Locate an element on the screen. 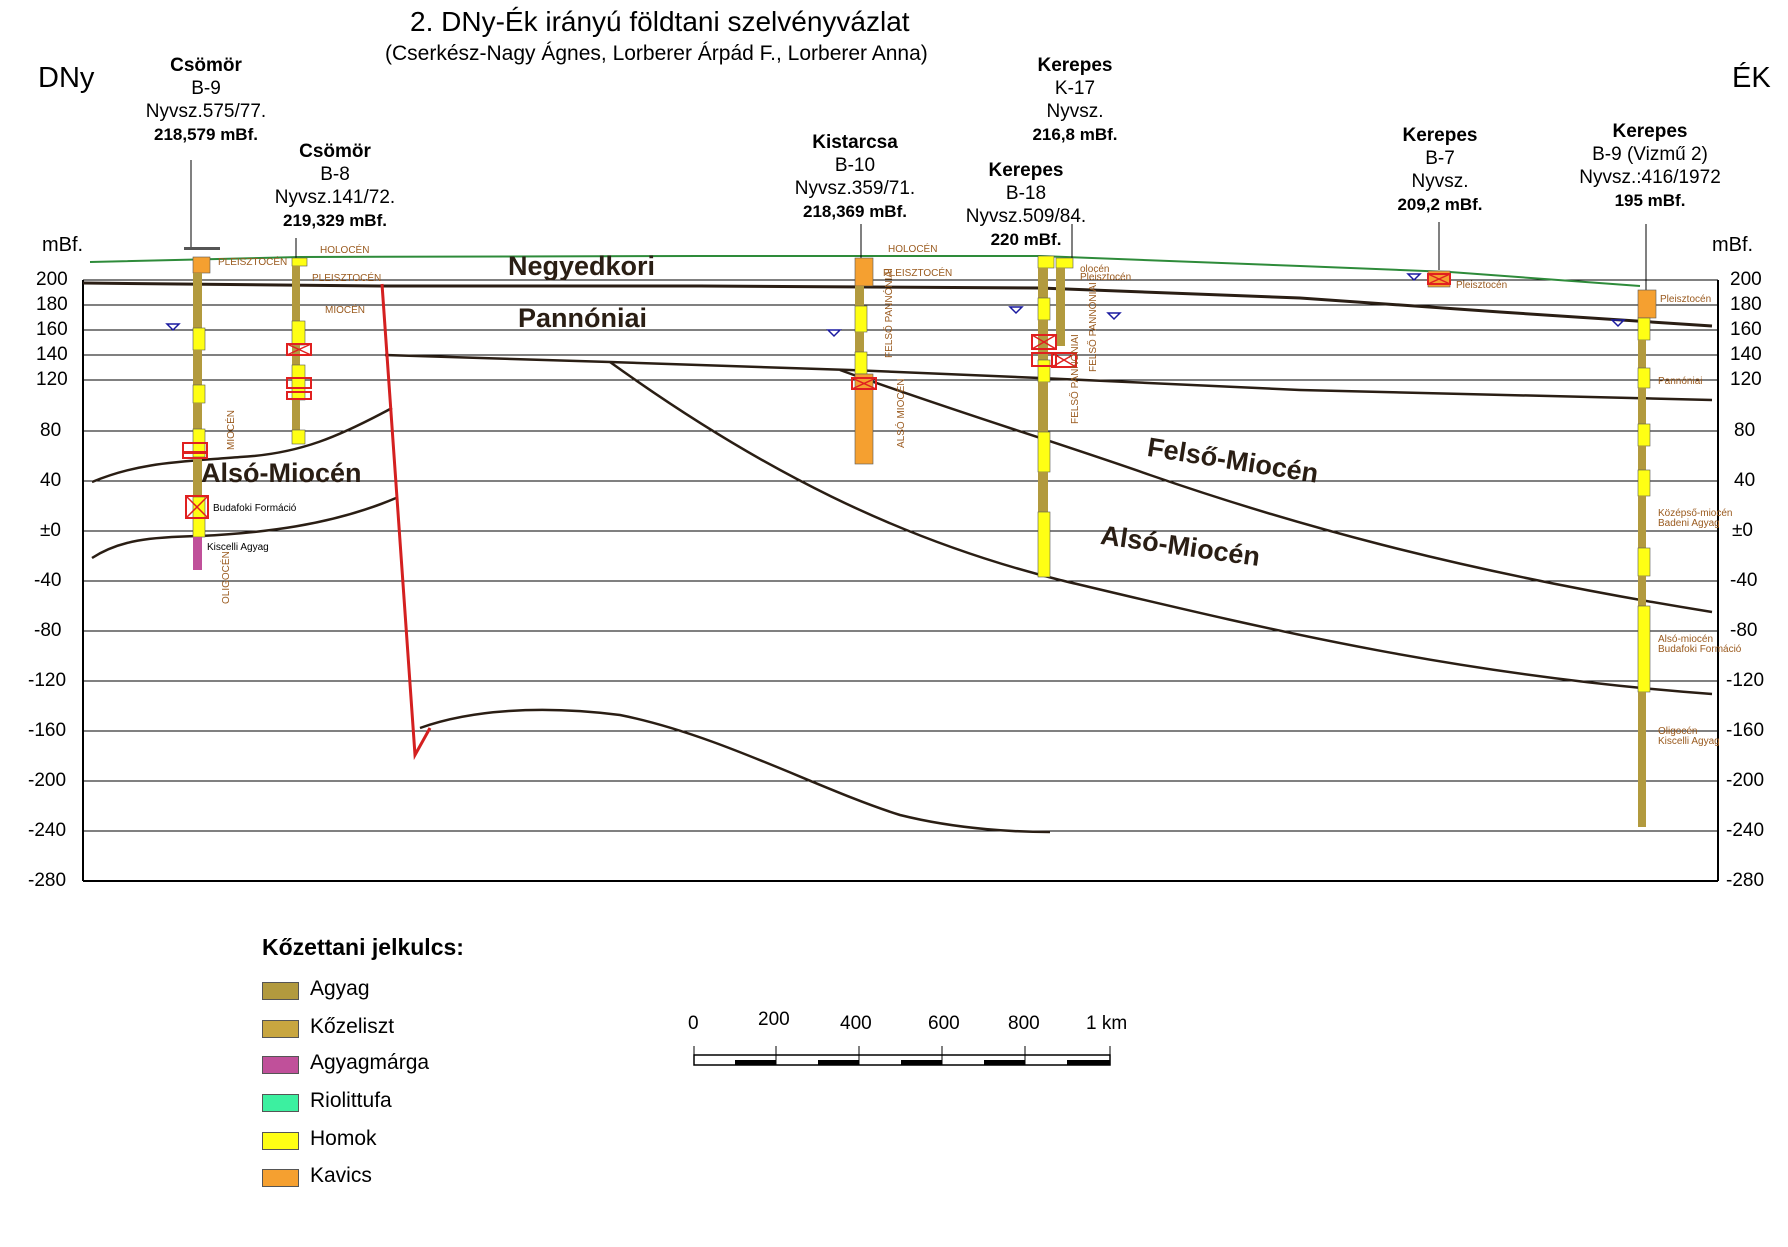 The height and width of the screenshot is (1247, 1788). well-elev: 219,329 mBf. is located at coordinates (335, 220).